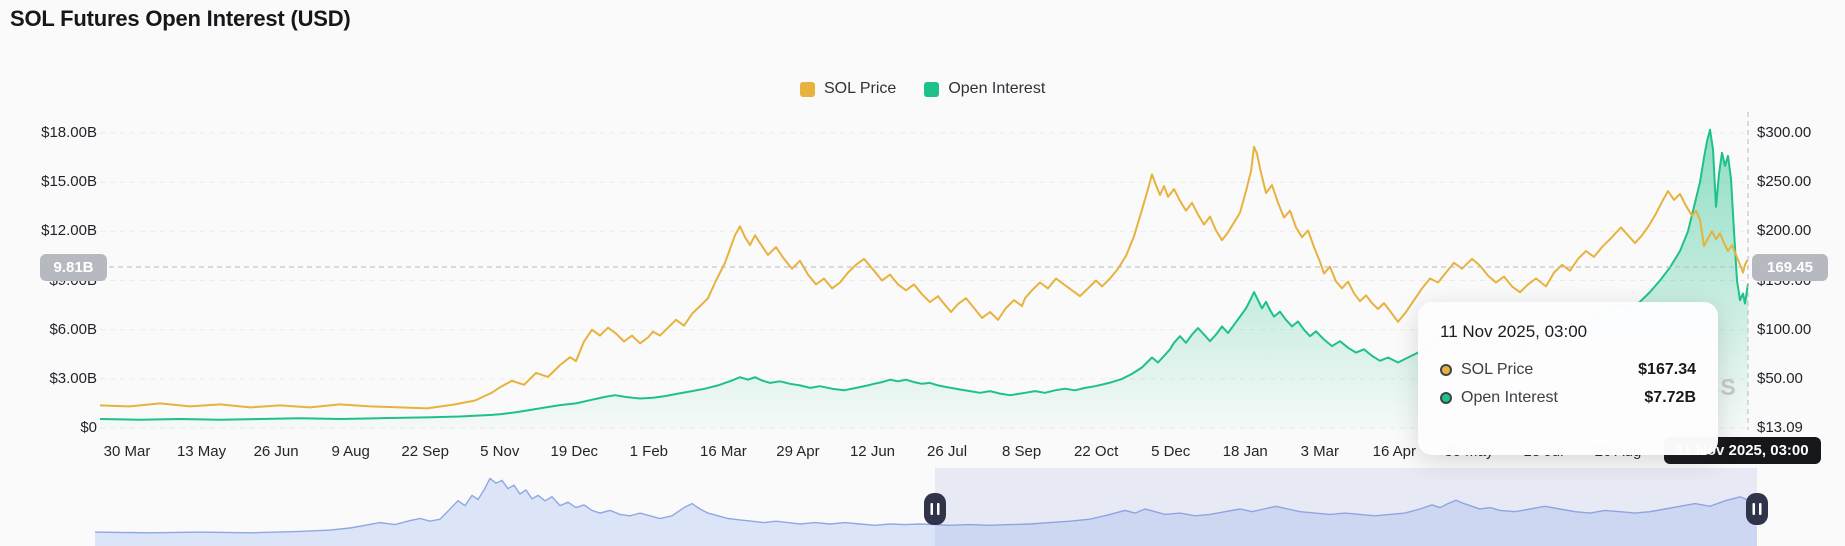 This screenshot has width=1845, height=546. I want to click on x-axis-tick-label: 29 Apr, so click(798, 451).